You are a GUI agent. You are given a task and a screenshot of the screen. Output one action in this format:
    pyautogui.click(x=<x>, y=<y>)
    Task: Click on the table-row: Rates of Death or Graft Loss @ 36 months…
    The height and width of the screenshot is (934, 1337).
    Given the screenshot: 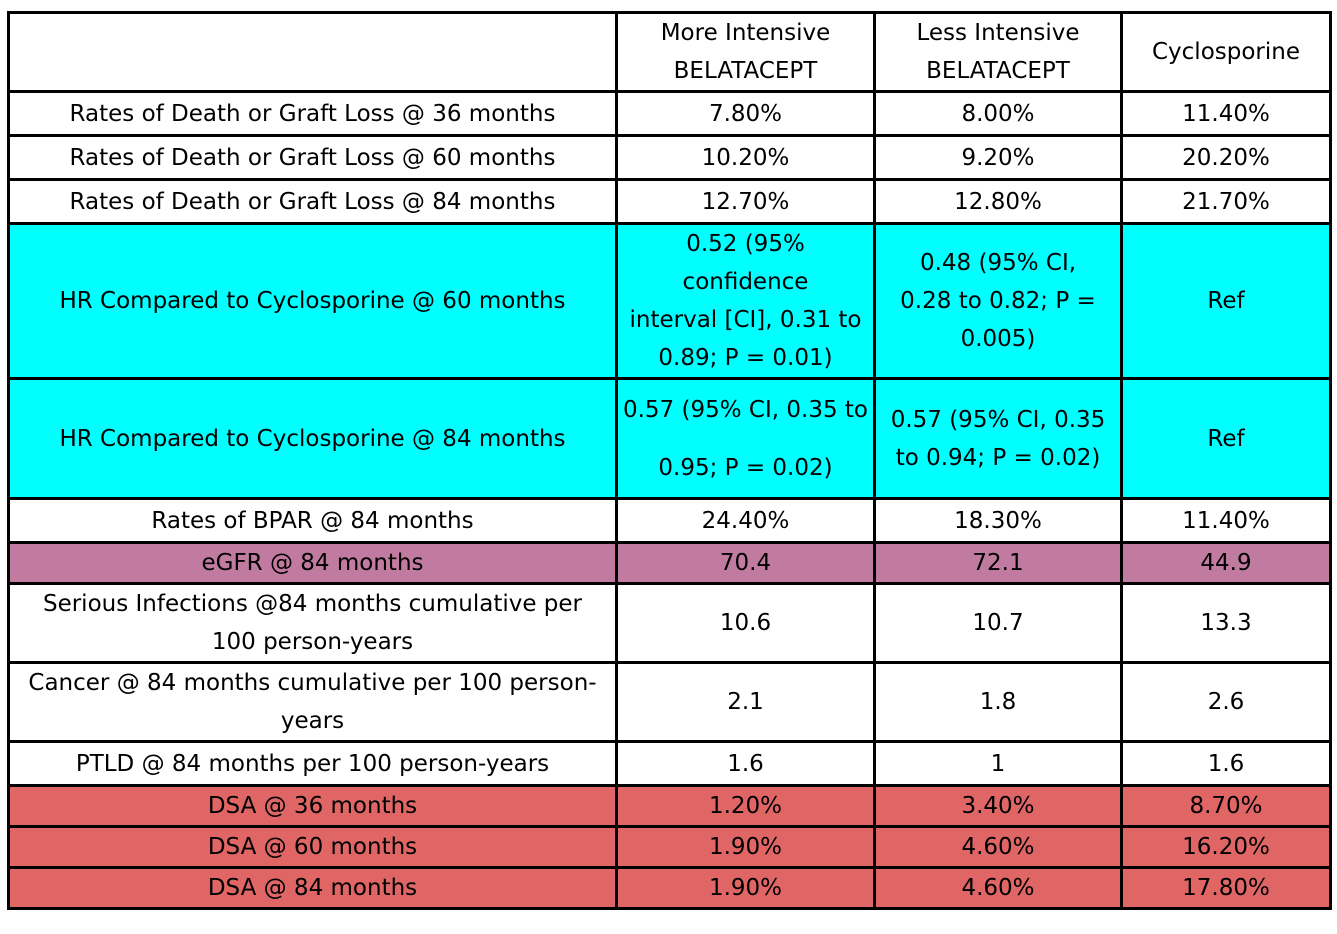 What is the action you would take?
    pyautogui.click(x=669, y=113)
    